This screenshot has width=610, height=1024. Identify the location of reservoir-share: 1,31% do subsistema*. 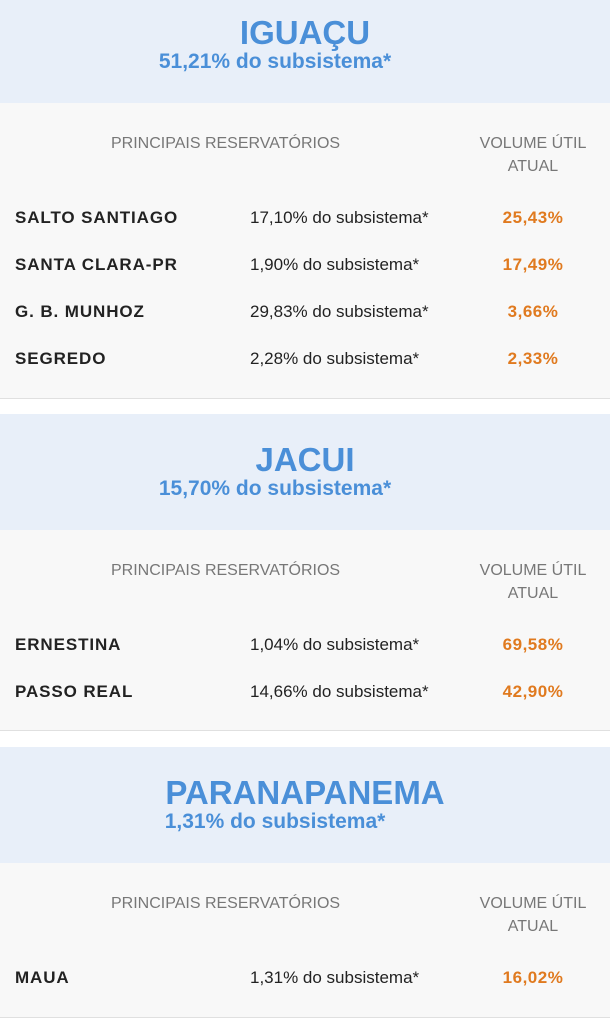
(335, 977).